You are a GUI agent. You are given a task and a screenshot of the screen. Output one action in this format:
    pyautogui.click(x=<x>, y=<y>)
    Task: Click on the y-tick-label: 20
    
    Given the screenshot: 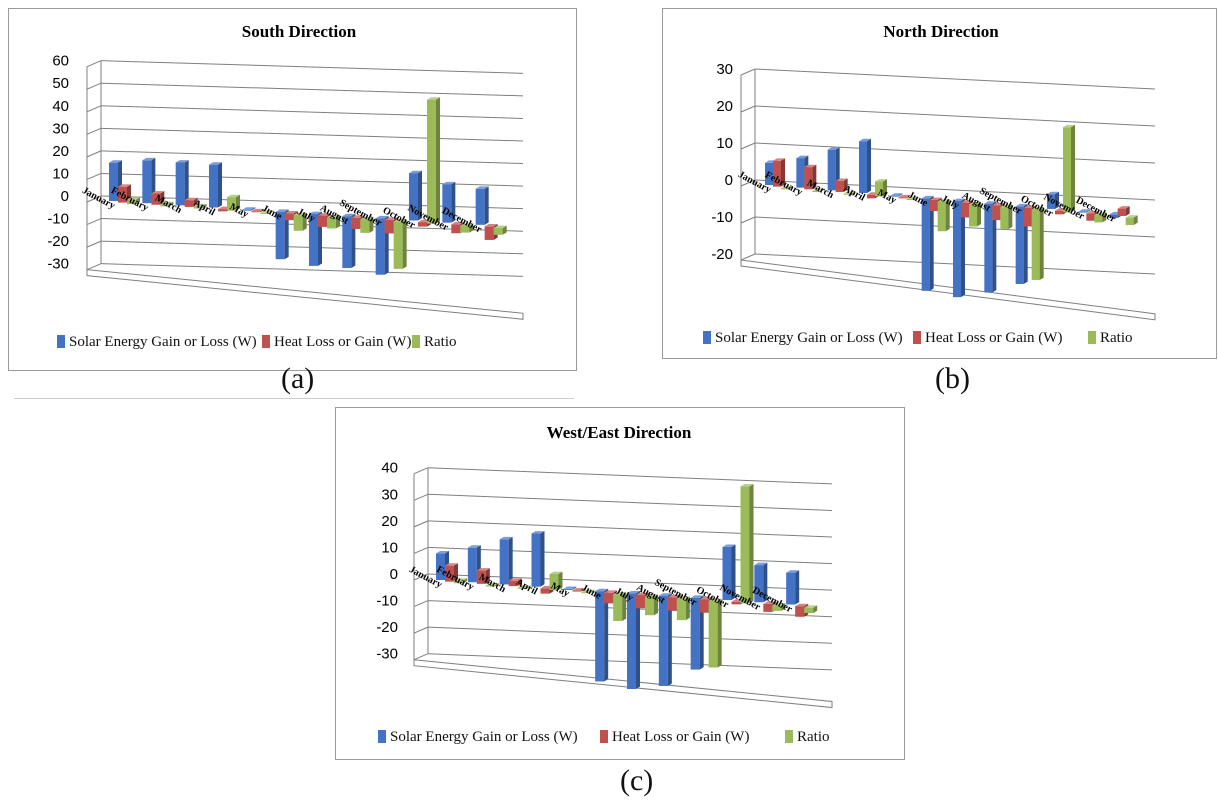 What is the action you would take?
    pyautogui.click(x=60, y=151)
    